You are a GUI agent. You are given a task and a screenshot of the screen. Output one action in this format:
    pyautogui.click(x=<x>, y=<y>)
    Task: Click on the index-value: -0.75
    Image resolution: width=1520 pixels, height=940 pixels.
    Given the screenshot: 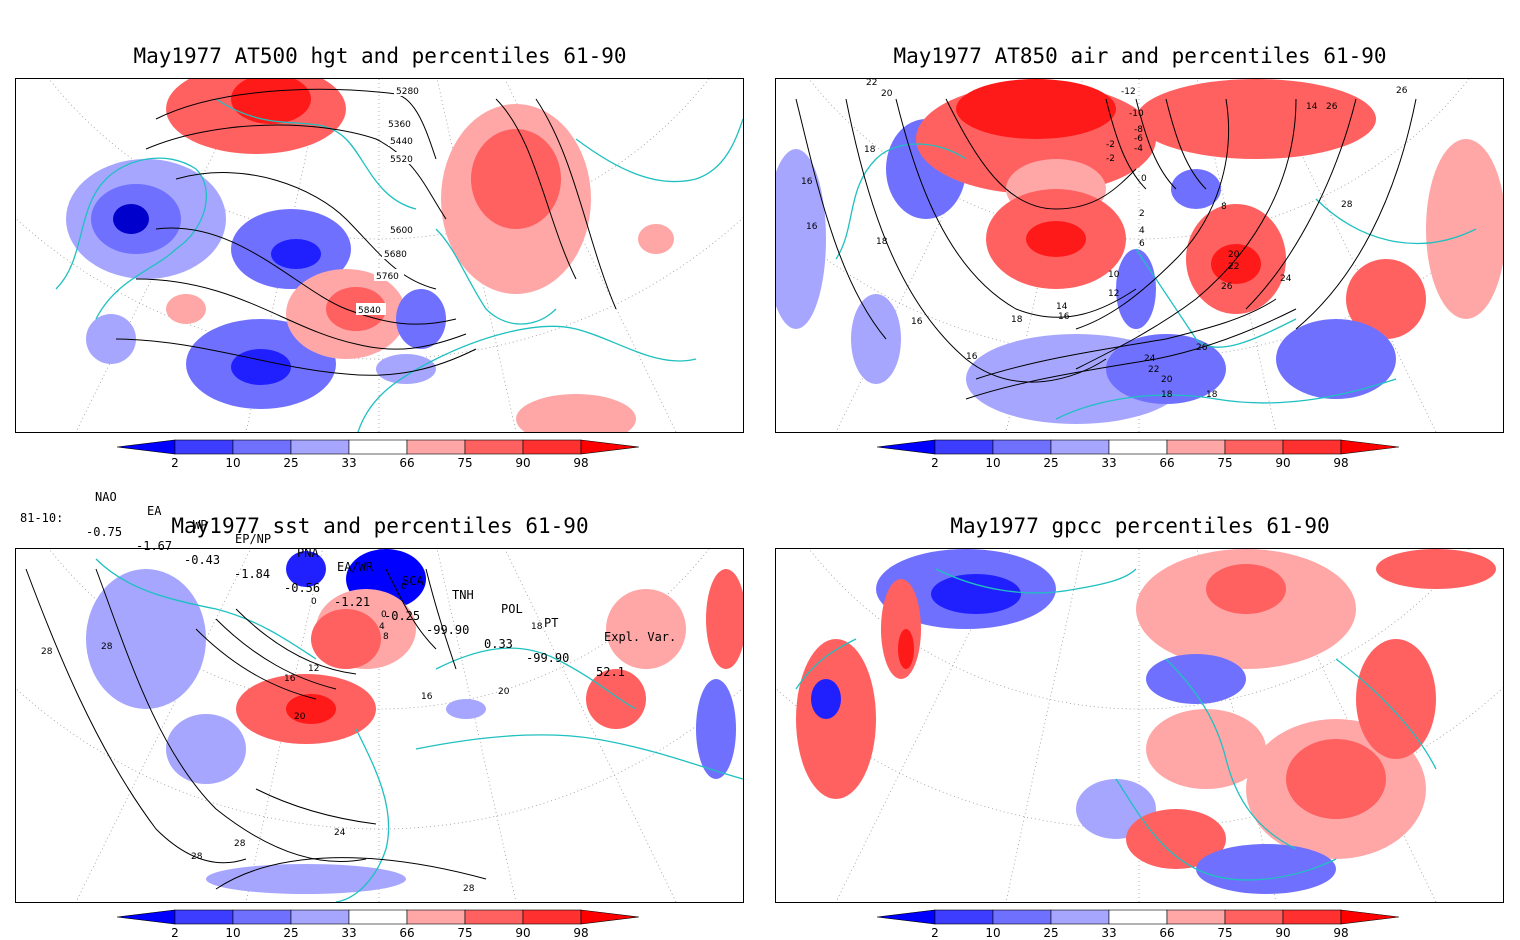 What is the action you would take?
    pyautogui.click(x=104, y=532)
    